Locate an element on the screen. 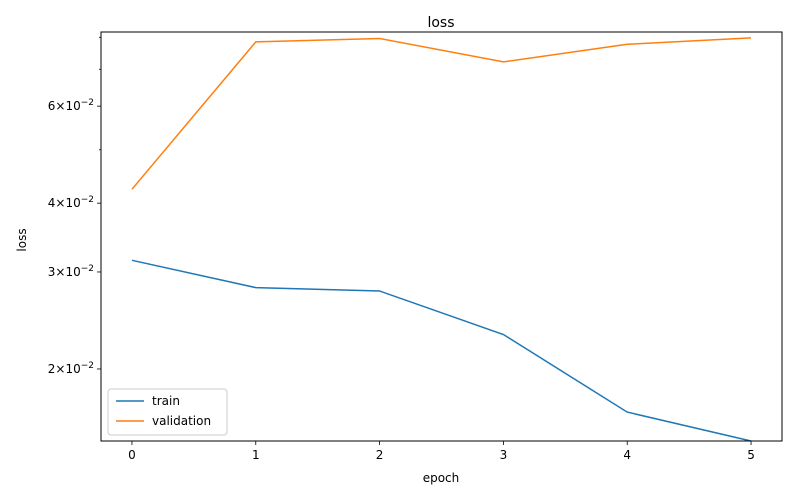 The height and width of the screenshot is (500, 800). x-tick-label: 0 is located at coordinates (132, 455).